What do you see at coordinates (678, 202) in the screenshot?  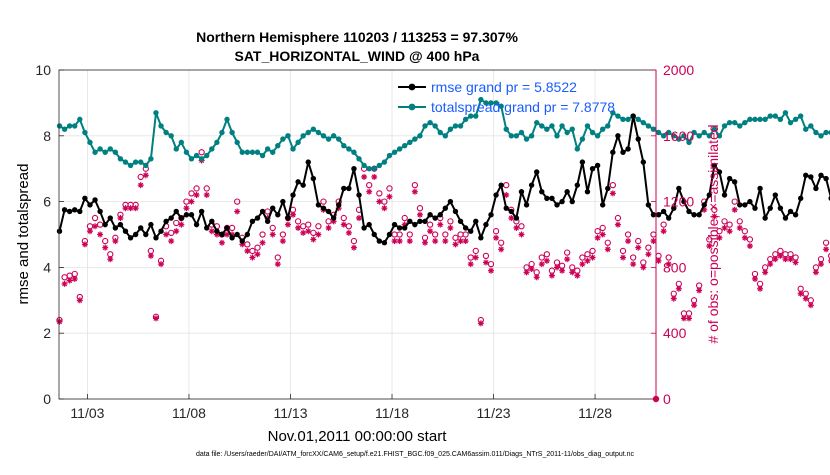 I see `y-right-tick-label: 1200` at bounding box center [678, 202].